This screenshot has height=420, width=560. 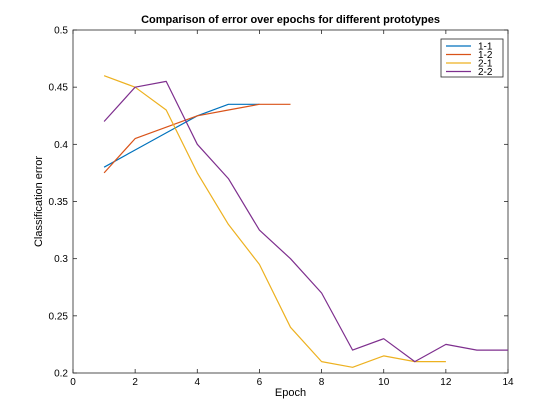 What do you see at coordinates (508, 382) in the screenshot?
I see `x-tick-label: 14` at bounding box center [508, 382].